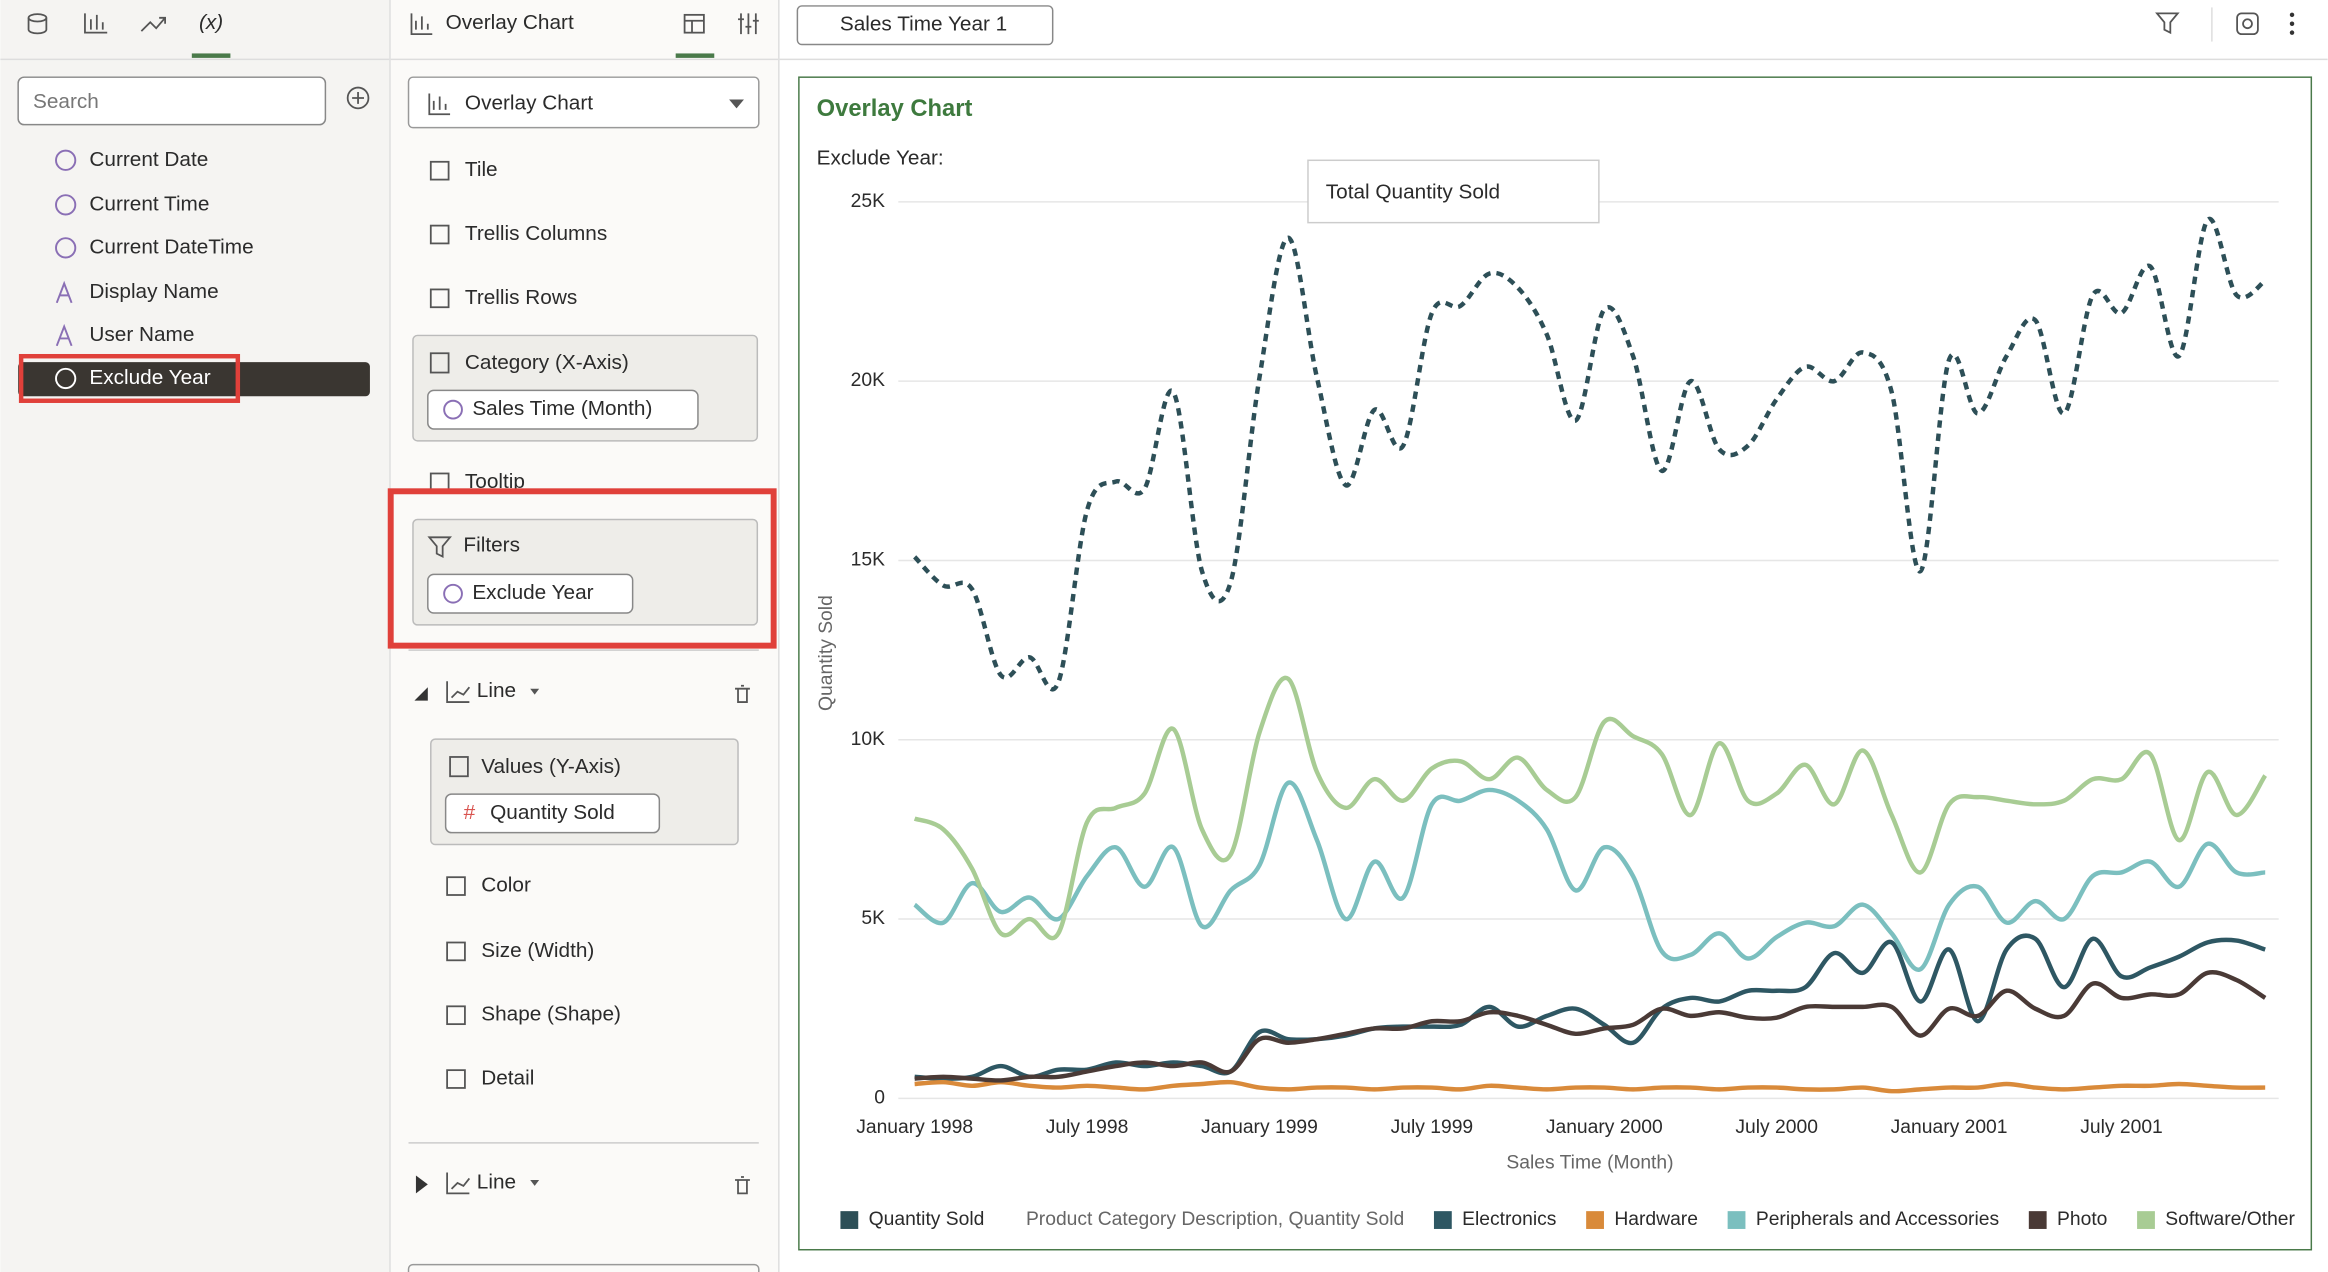 The width and height of the screenshot is (2328, 1272). Describe the element at coordinates (358, 98) in the screenshot. I see `add-button` at that location.